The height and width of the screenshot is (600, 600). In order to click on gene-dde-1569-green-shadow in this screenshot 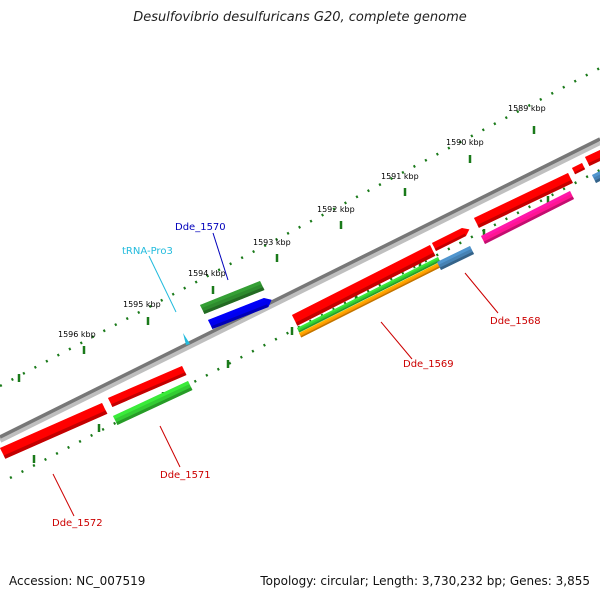, I will do `click(369, 296)`.